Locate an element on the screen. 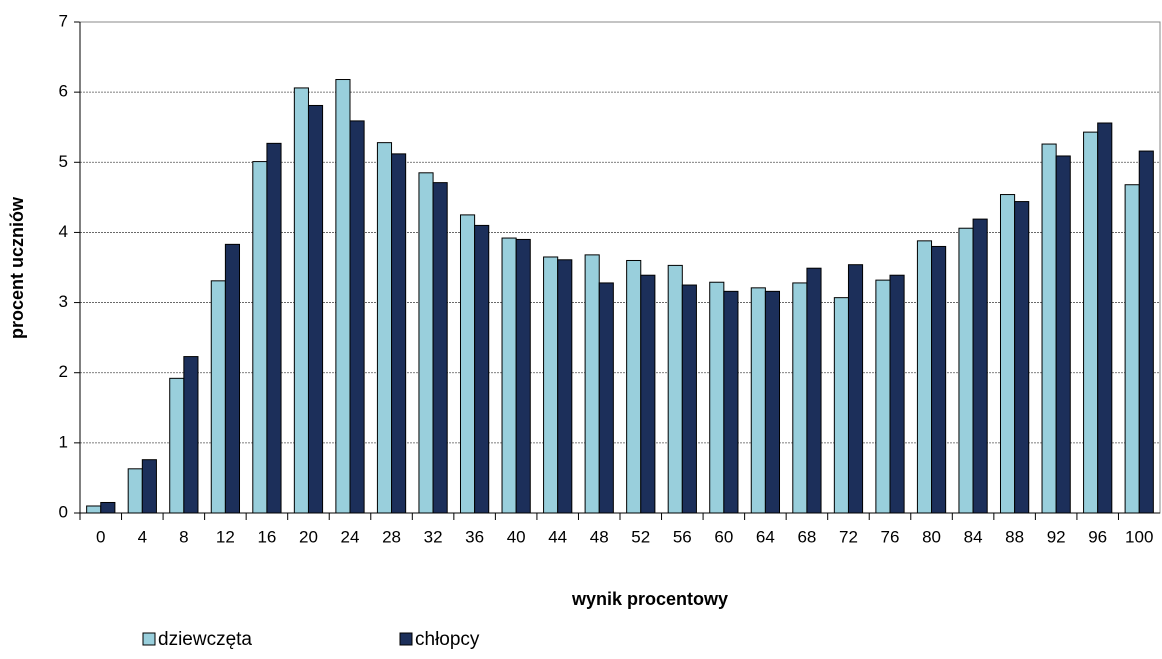 The width and height of the screenshot is (1162, 659). x-tick-label: 72 is located at coordinates (848, 536).